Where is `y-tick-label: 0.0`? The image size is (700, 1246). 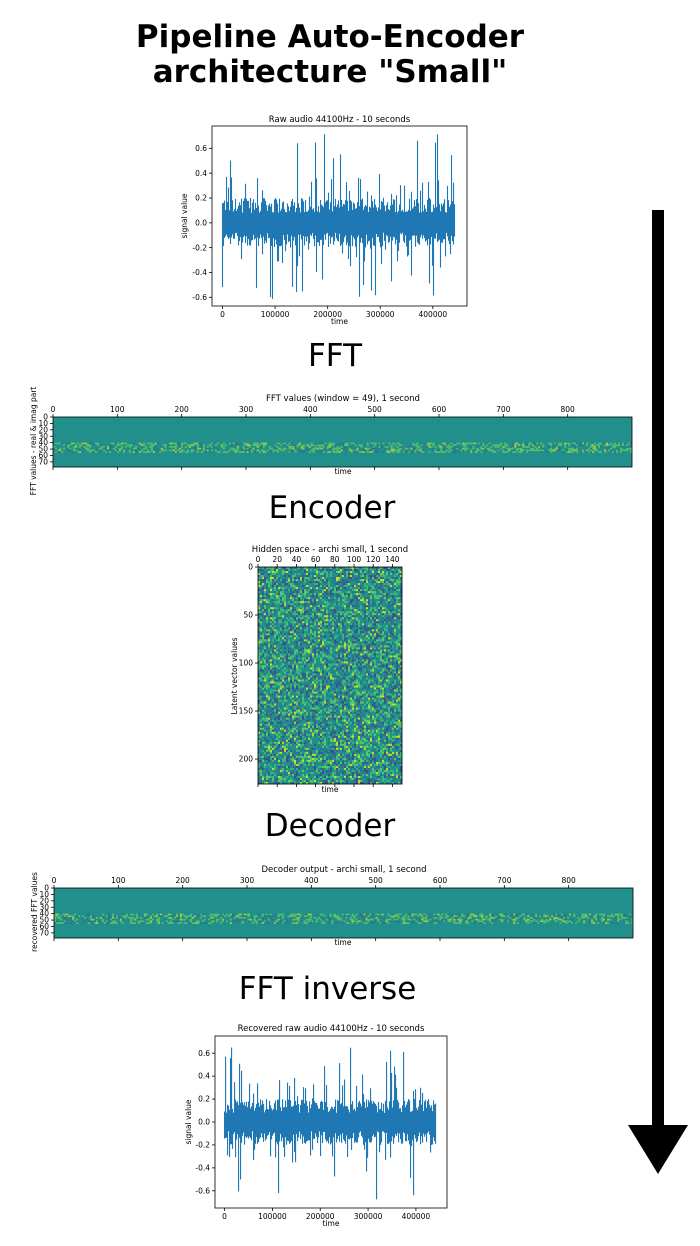 y-tick-label: 0.0 is located at coordinates (201, 222).